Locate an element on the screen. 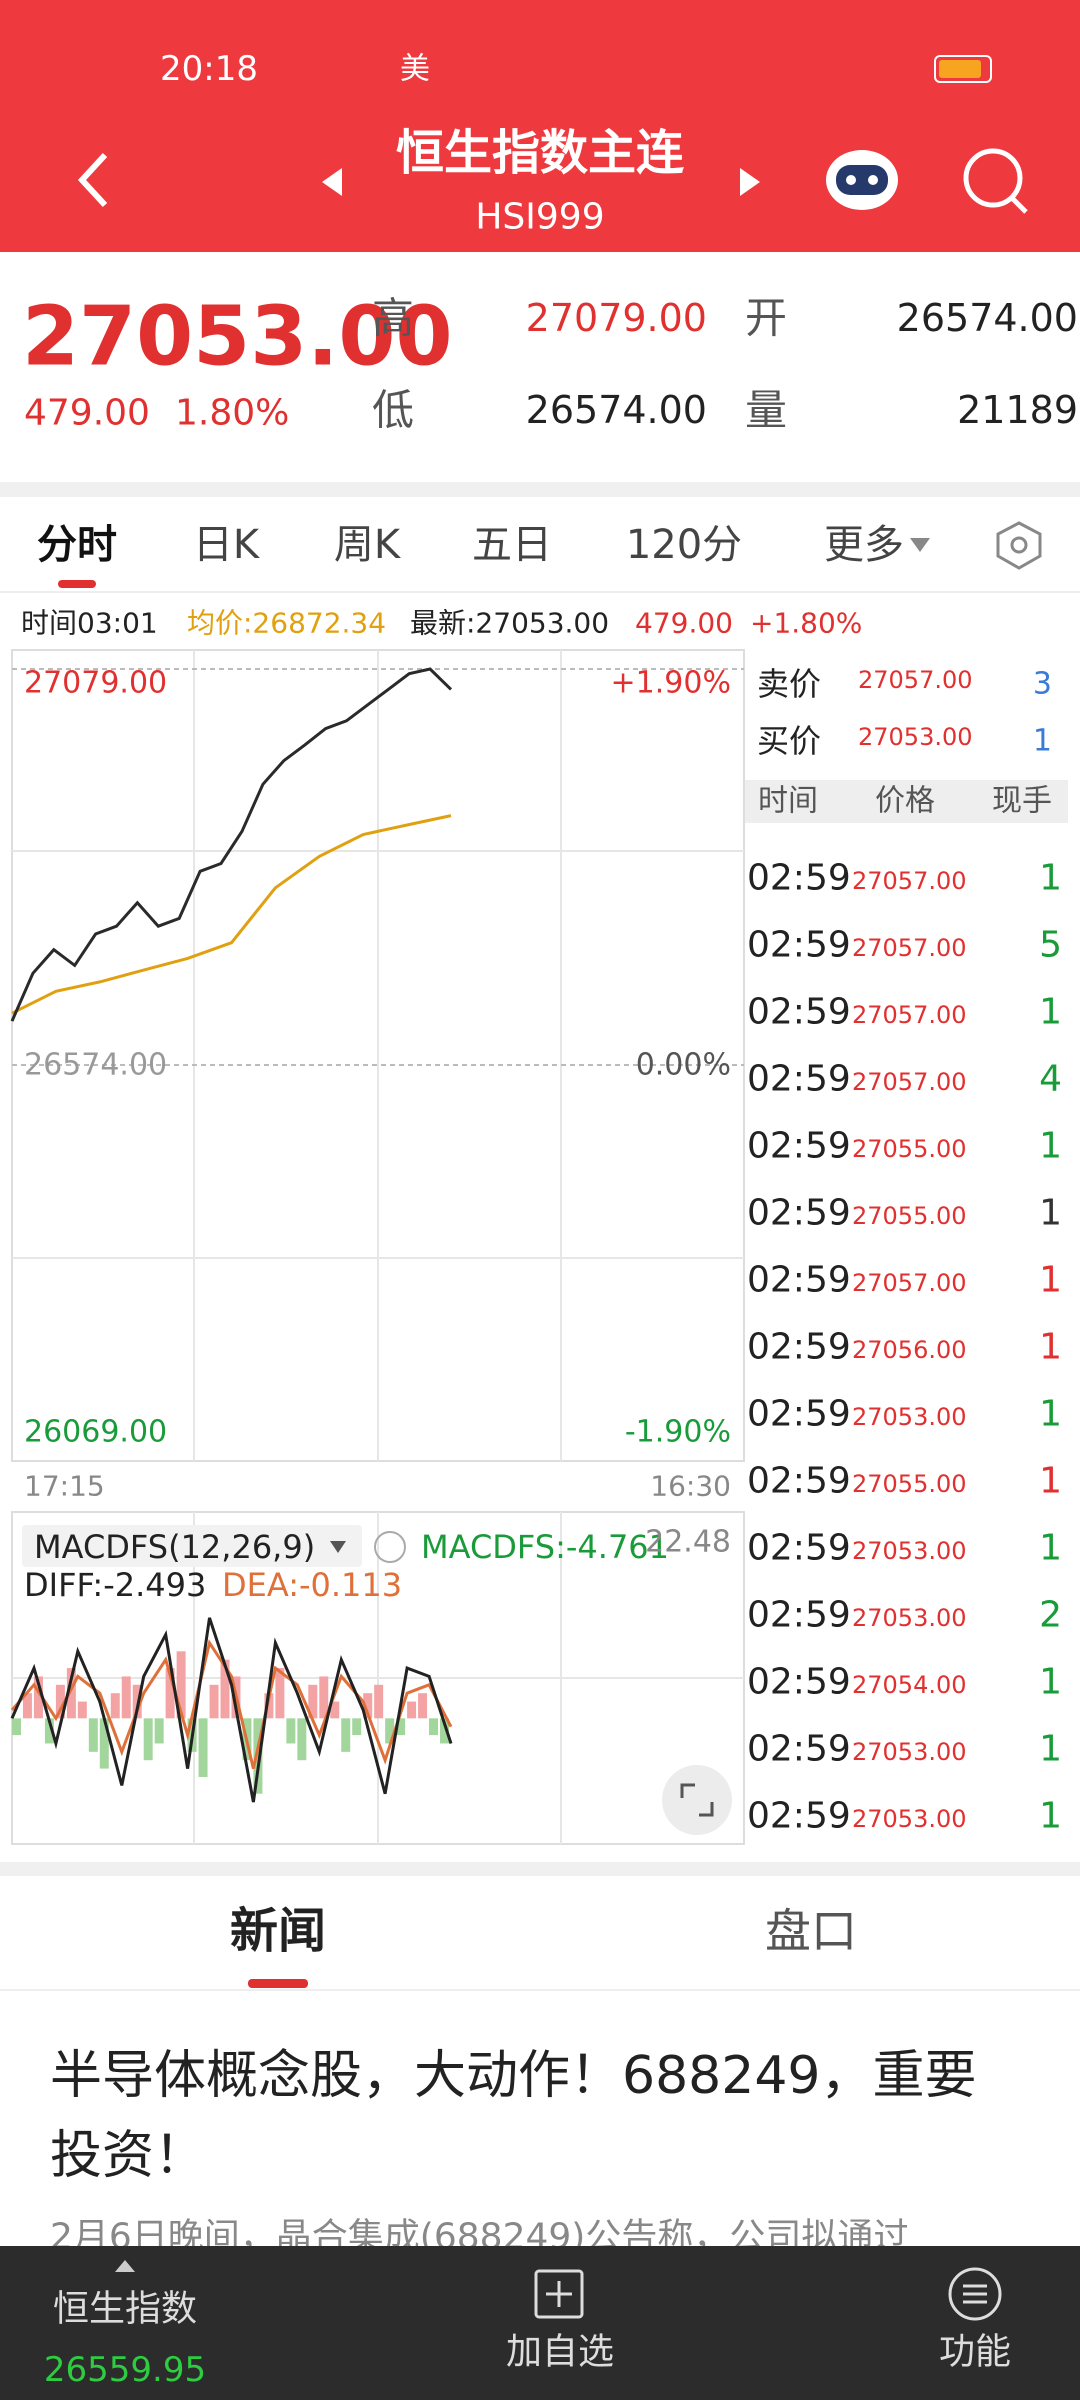 This screenshot has width=1080, height=2400. functions-icon is located at coordinates (975, 2294).